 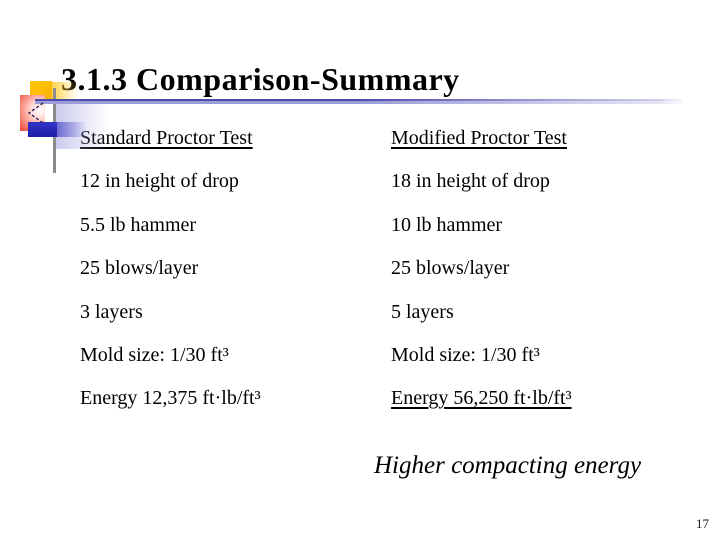 I want to click on modified-column-header: Modified Proctor Test, so click(x=479, y=138).